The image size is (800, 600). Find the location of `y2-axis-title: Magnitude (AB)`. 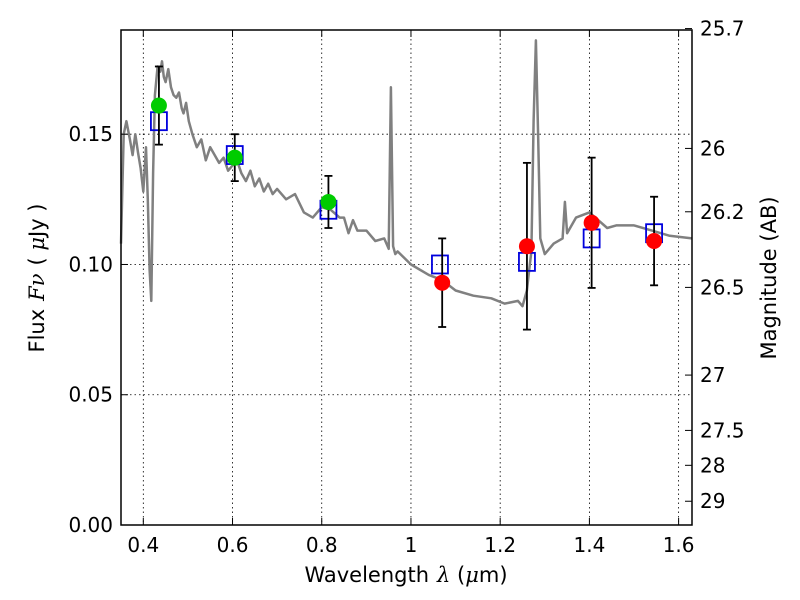

y2-axis-title: Magnitude (AB) is located at coordinates (769, 277).